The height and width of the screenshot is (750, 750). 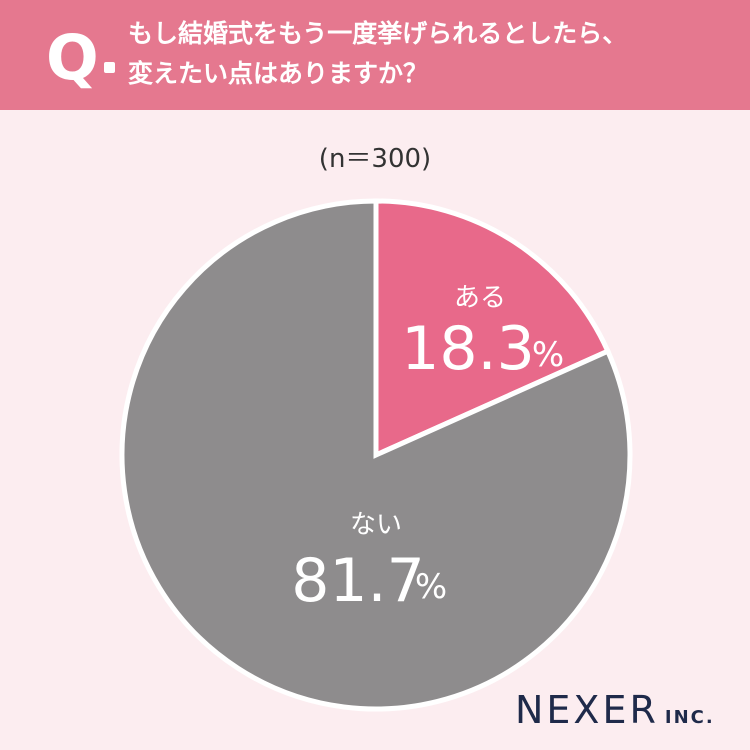 I want to click on pie-slice-aru, so click(x=492, y=328).